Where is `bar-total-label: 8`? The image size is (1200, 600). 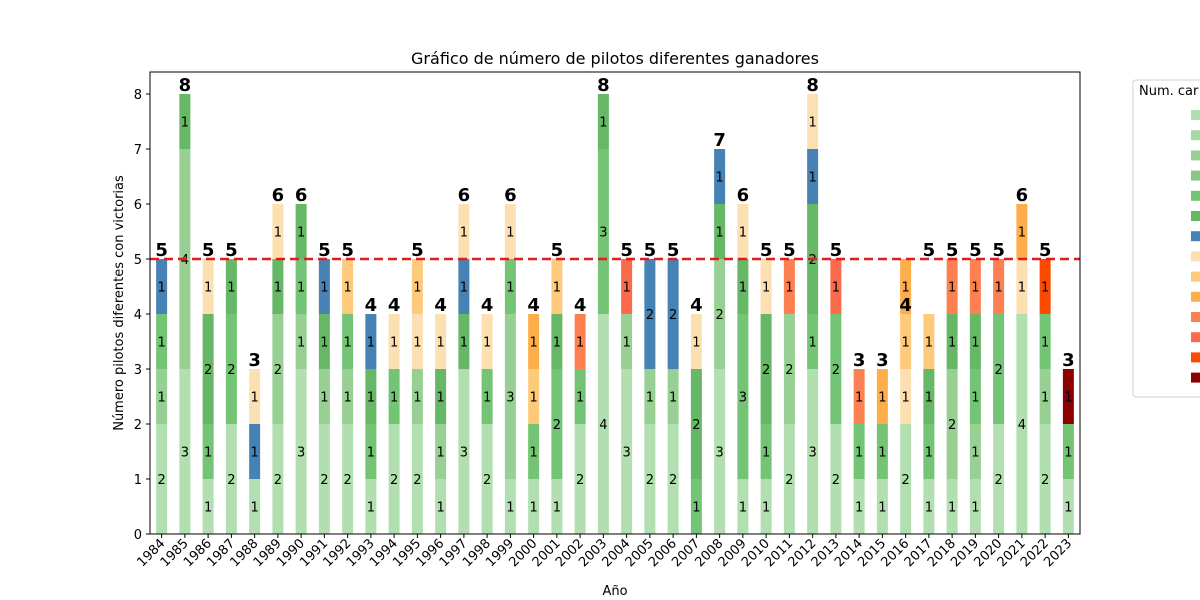 bar-total-label: 8 is located at coordinates (603, 85).